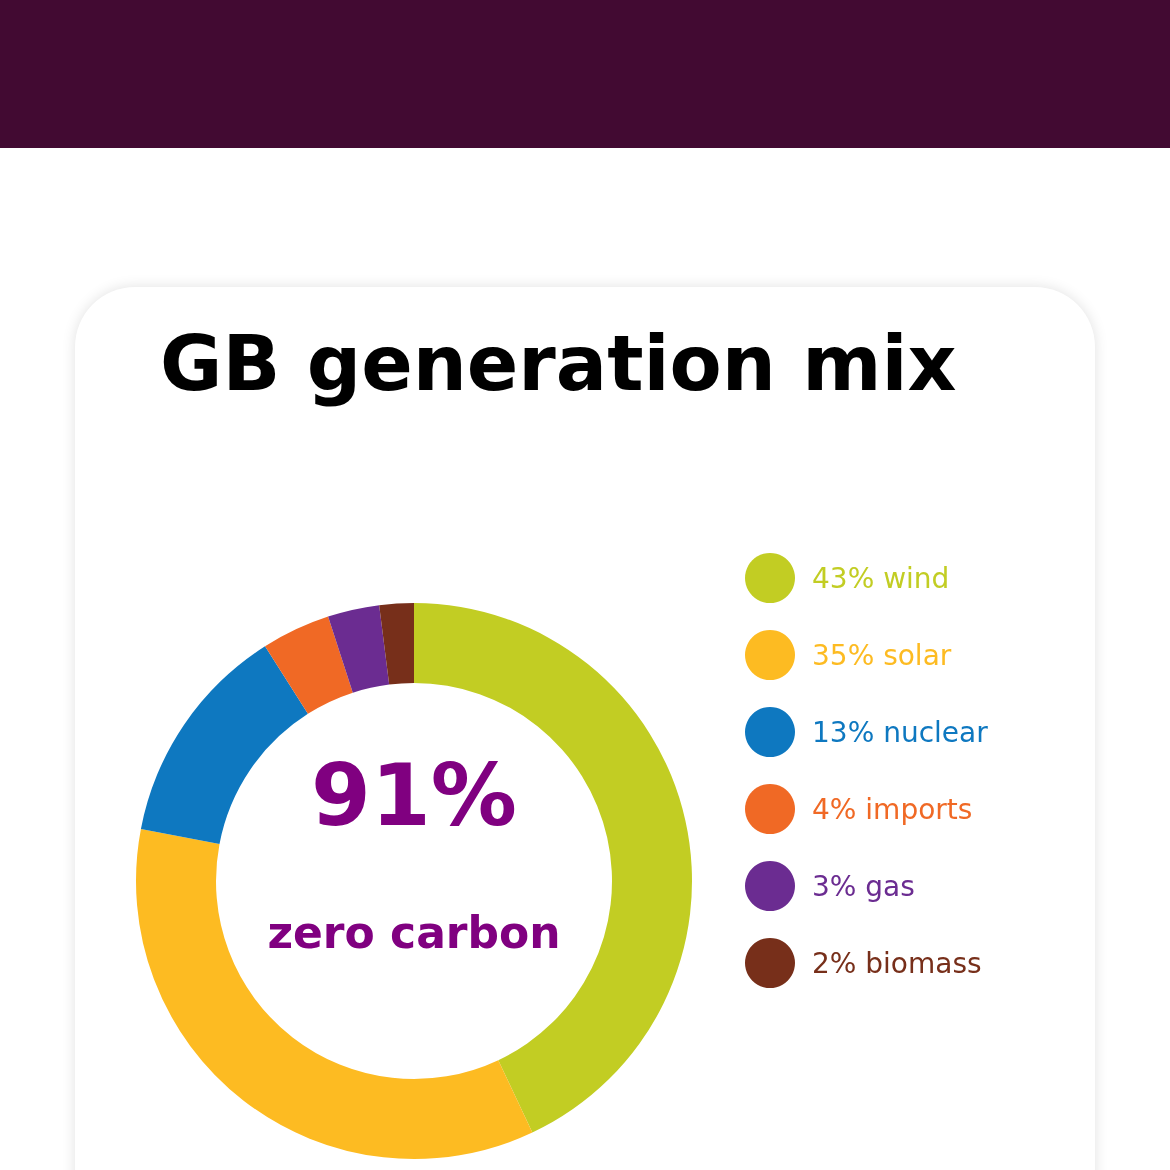  What do you see at coordinates (558, 363) in the screenshot?
I see `chart-title: GB generation mix` at bounding box center [558, 363].